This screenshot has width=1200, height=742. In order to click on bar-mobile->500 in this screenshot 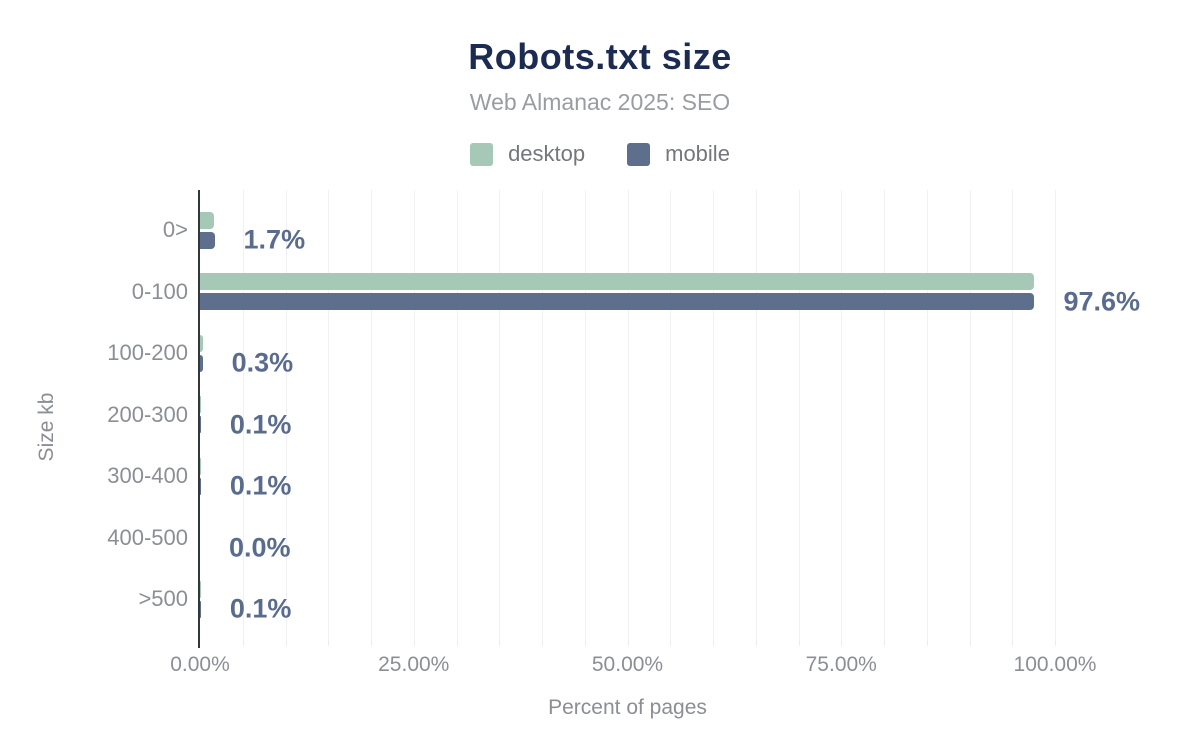, I will do `click(200, 609)`.